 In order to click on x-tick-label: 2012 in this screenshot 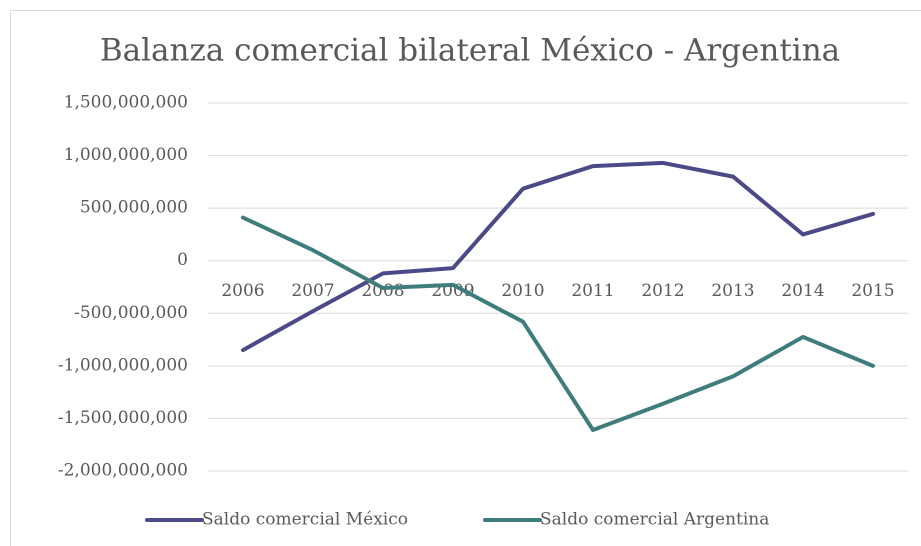, I will do `click(662, 291)`.